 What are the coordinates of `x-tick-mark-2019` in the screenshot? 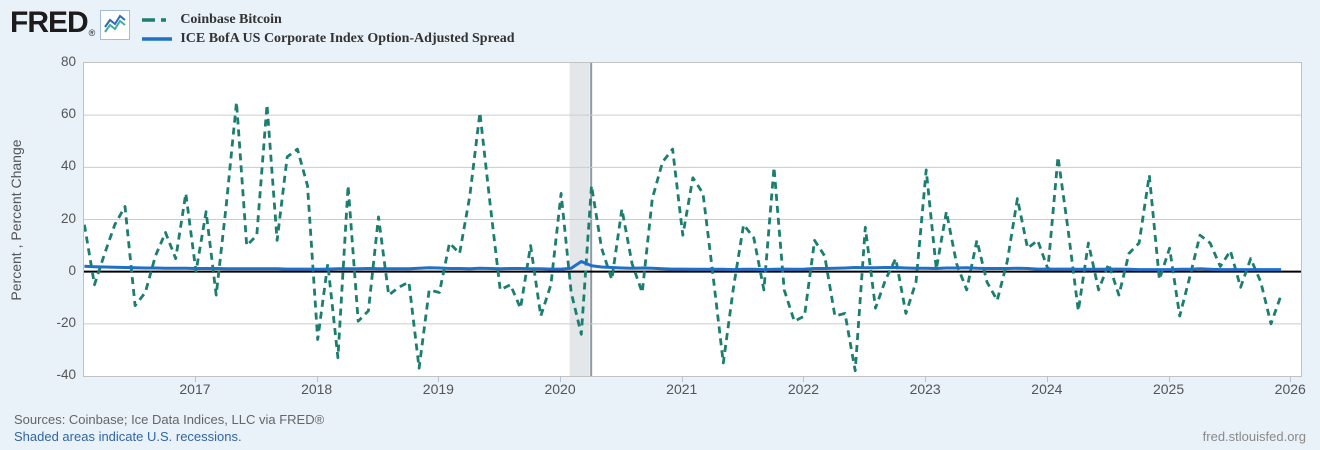 It's located at (439, 379).